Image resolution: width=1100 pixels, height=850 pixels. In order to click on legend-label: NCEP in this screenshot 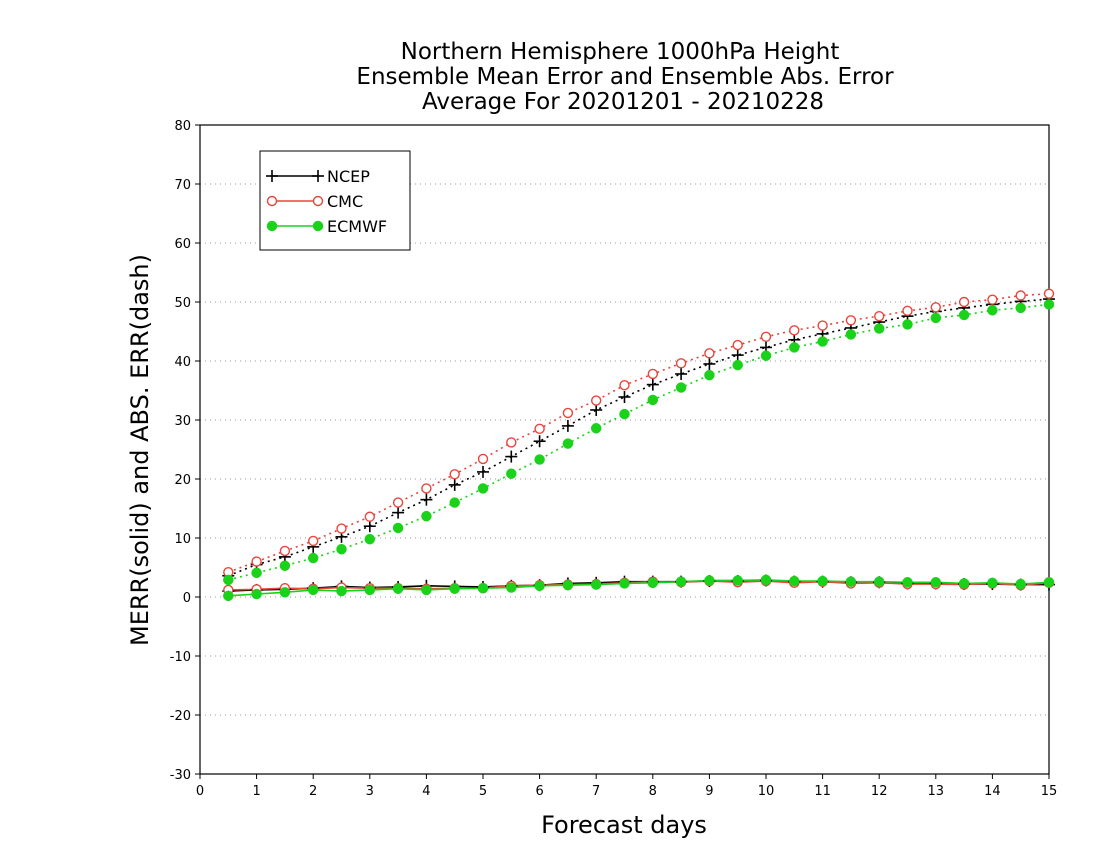, I will do `click(348, 176)`.